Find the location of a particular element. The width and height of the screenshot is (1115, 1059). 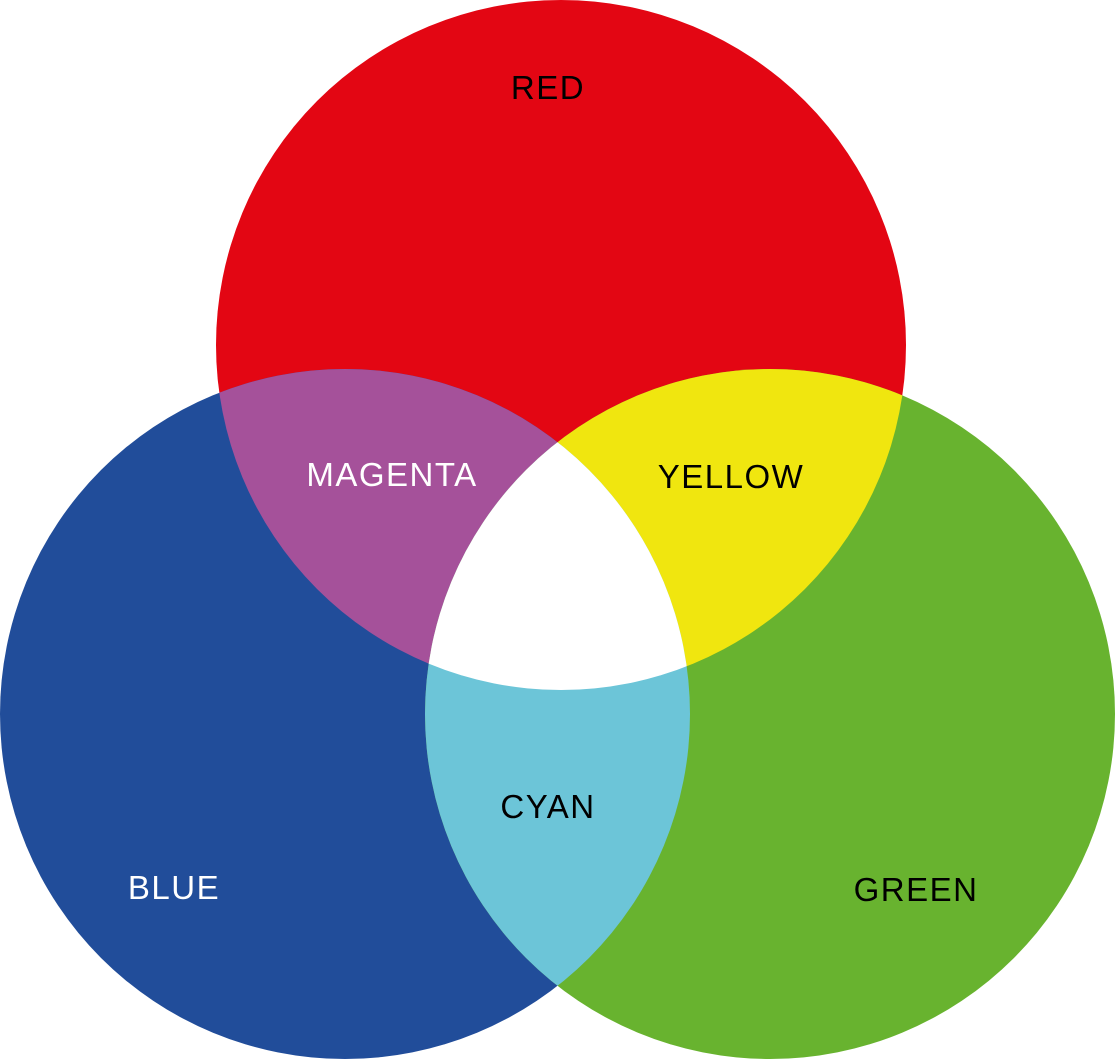

yellow-label: YELLOW is located at coordinates (731, 476).